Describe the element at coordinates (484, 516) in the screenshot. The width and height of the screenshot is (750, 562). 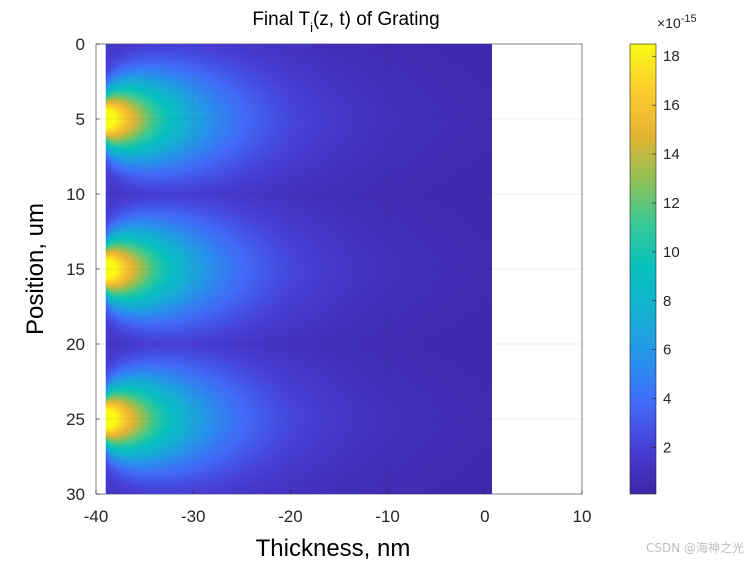
I see `x-tick-label: 0` at that location.